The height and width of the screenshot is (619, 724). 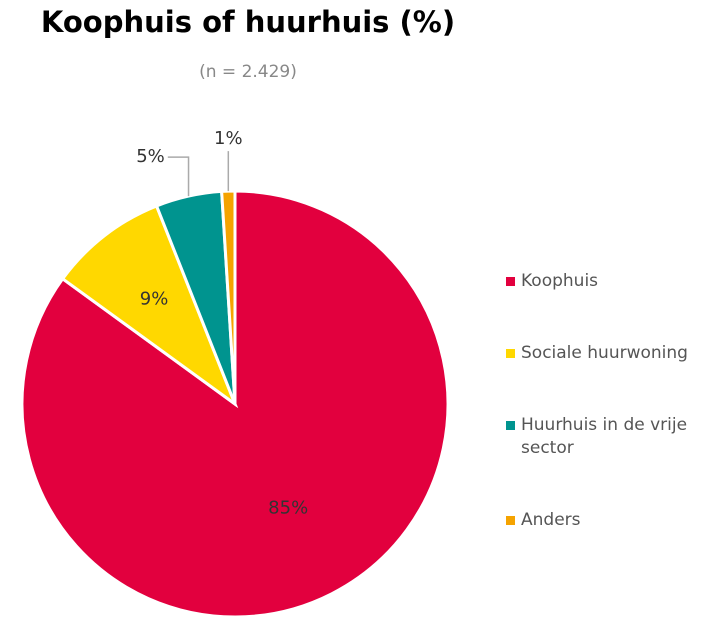 What do you see at coordinates (228, 138) in the screenshot?
I see `data-label: 1%` at bounding box center [228, 138].